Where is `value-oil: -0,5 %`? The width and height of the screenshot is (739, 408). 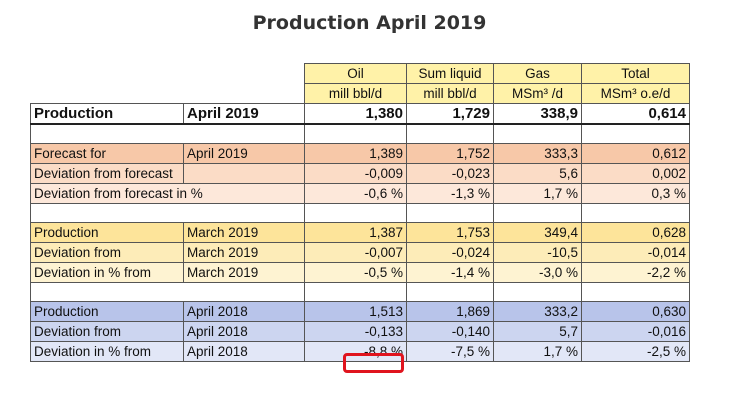 value-oil: -0,5 % is located at coordinates (355, 272).